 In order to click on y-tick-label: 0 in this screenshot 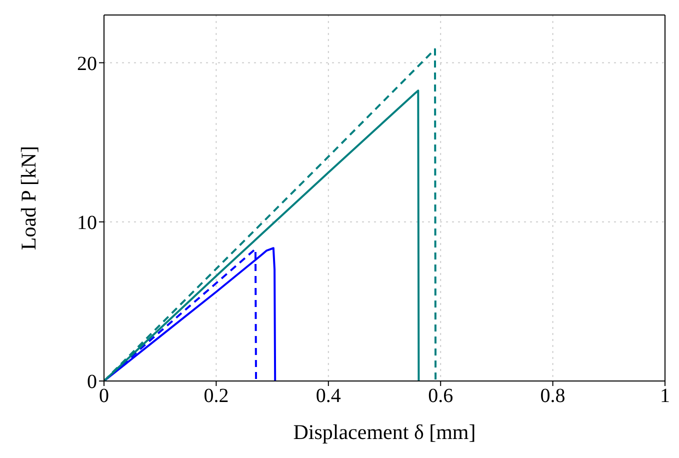, I will do `click(92, 382)`.